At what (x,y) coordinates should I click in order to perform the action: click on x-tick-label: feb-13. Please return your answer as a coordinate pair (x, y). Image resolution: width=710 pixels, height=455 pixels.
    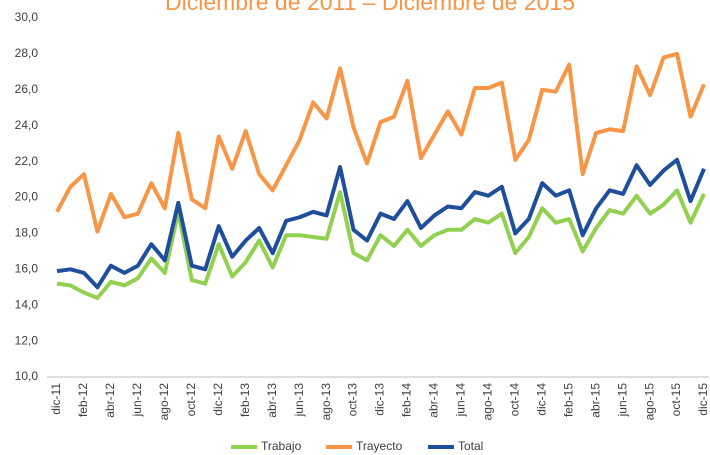
    Looking at the image, I should click on (245, 400).